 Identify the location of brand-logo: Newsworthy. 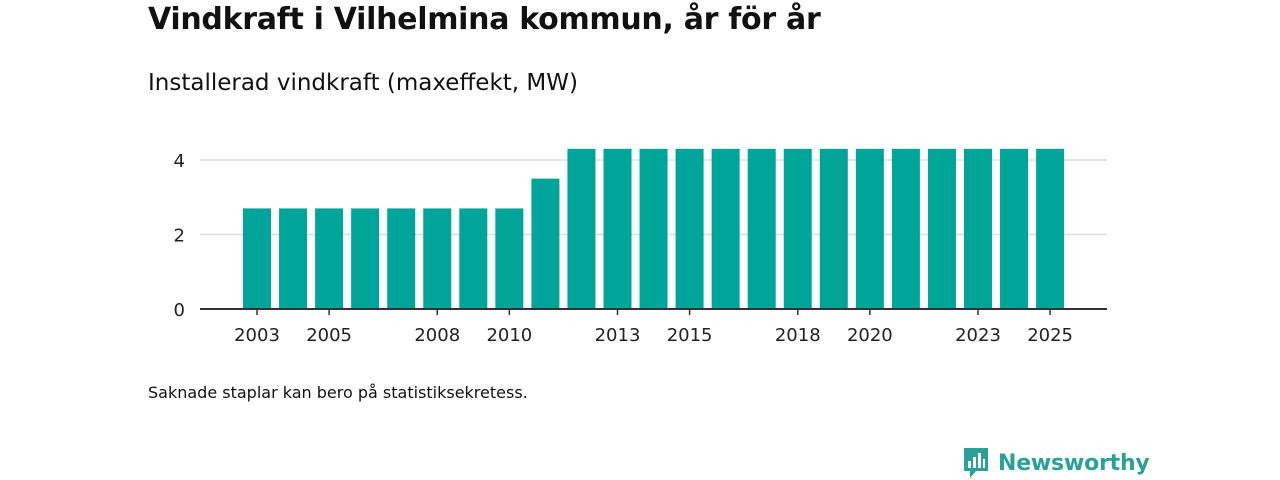
(1056, 463).